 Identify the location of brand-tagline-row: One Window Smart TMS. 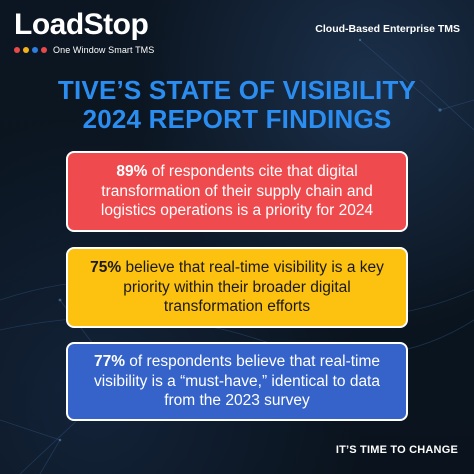
(84, 50).